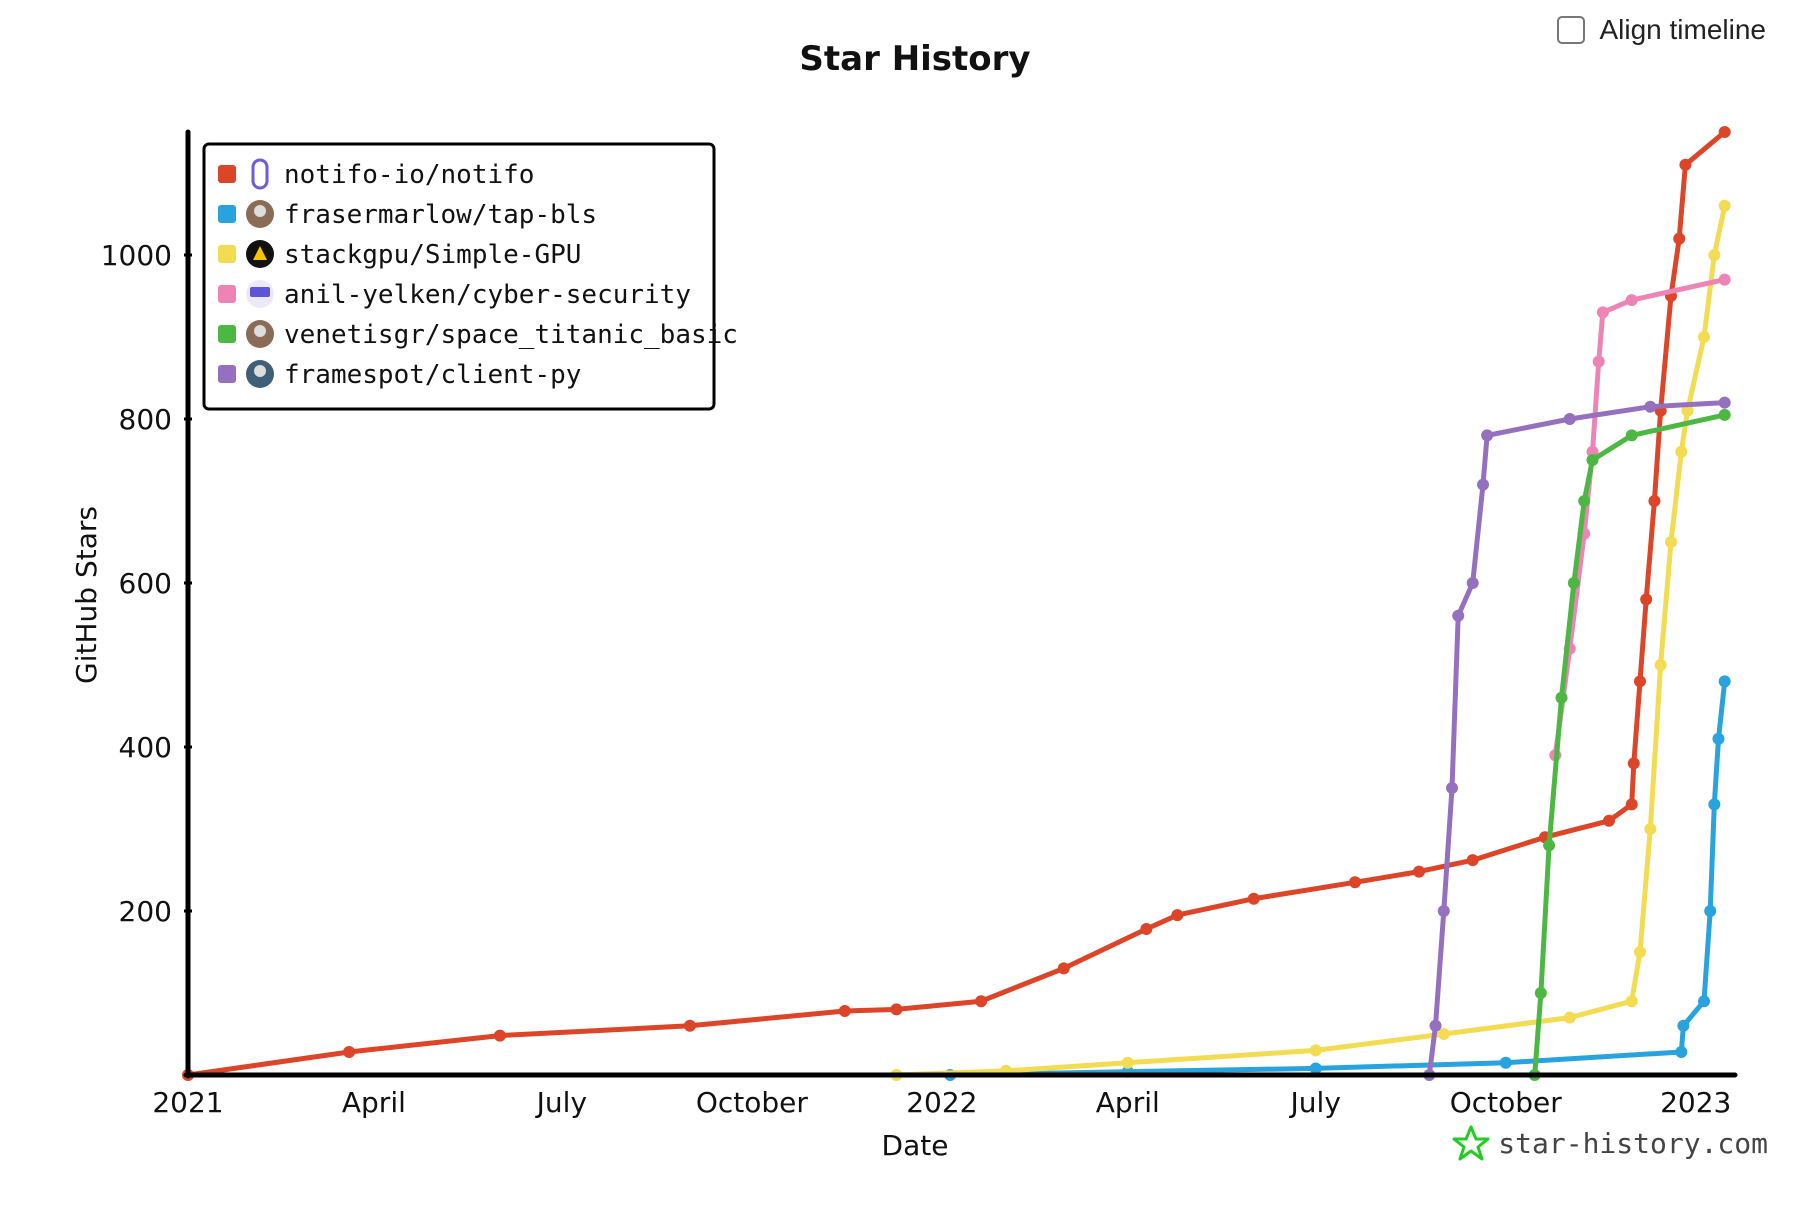 This screenshot has height=1206, width=1798. I want to click on align-timeline-toggle: Align timeline, so click(1661, 30).